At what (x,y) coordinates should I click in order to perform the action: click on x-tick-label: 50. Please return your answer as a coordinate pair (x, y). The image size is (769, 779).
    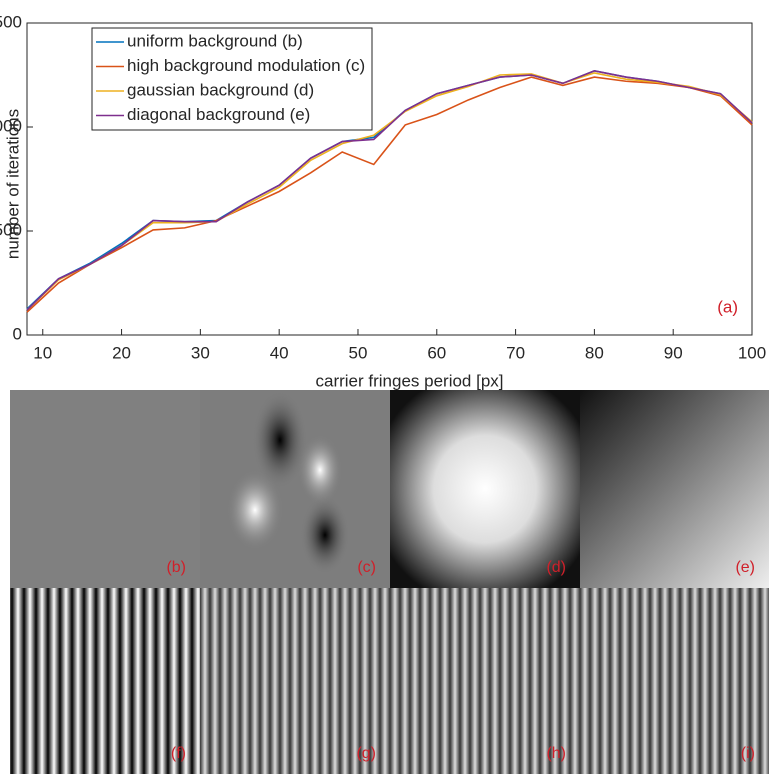
    Looking at the image, I should click on (358, 352).